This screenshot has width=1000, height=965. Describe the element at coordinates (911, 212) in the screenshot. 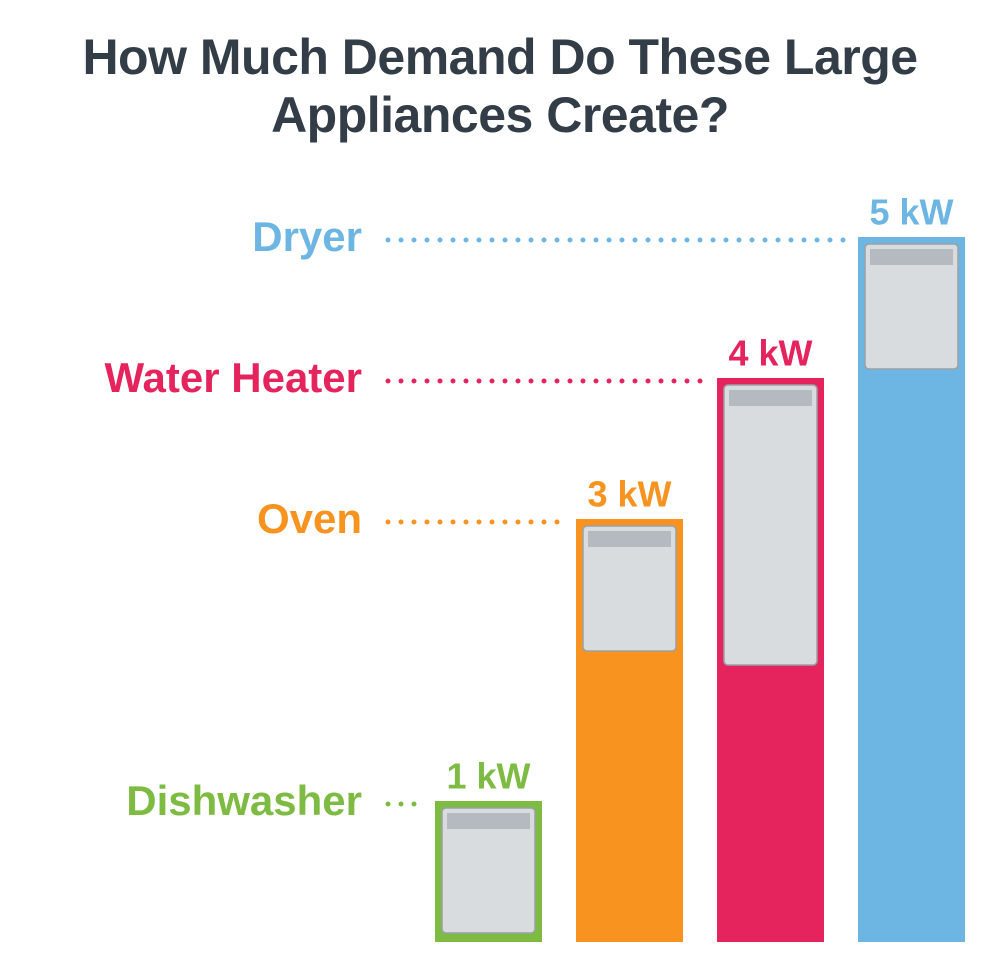

I see `value-label: 5 kW` at that location.